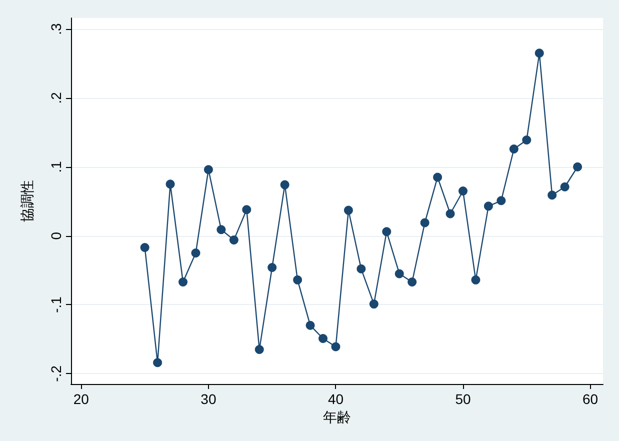 This screenshot has width=619, height=441. What do you see at coordinates (56, 304) in the screenshot?
I see `y-tick-label: -.1` at bounding box center [56, 304].